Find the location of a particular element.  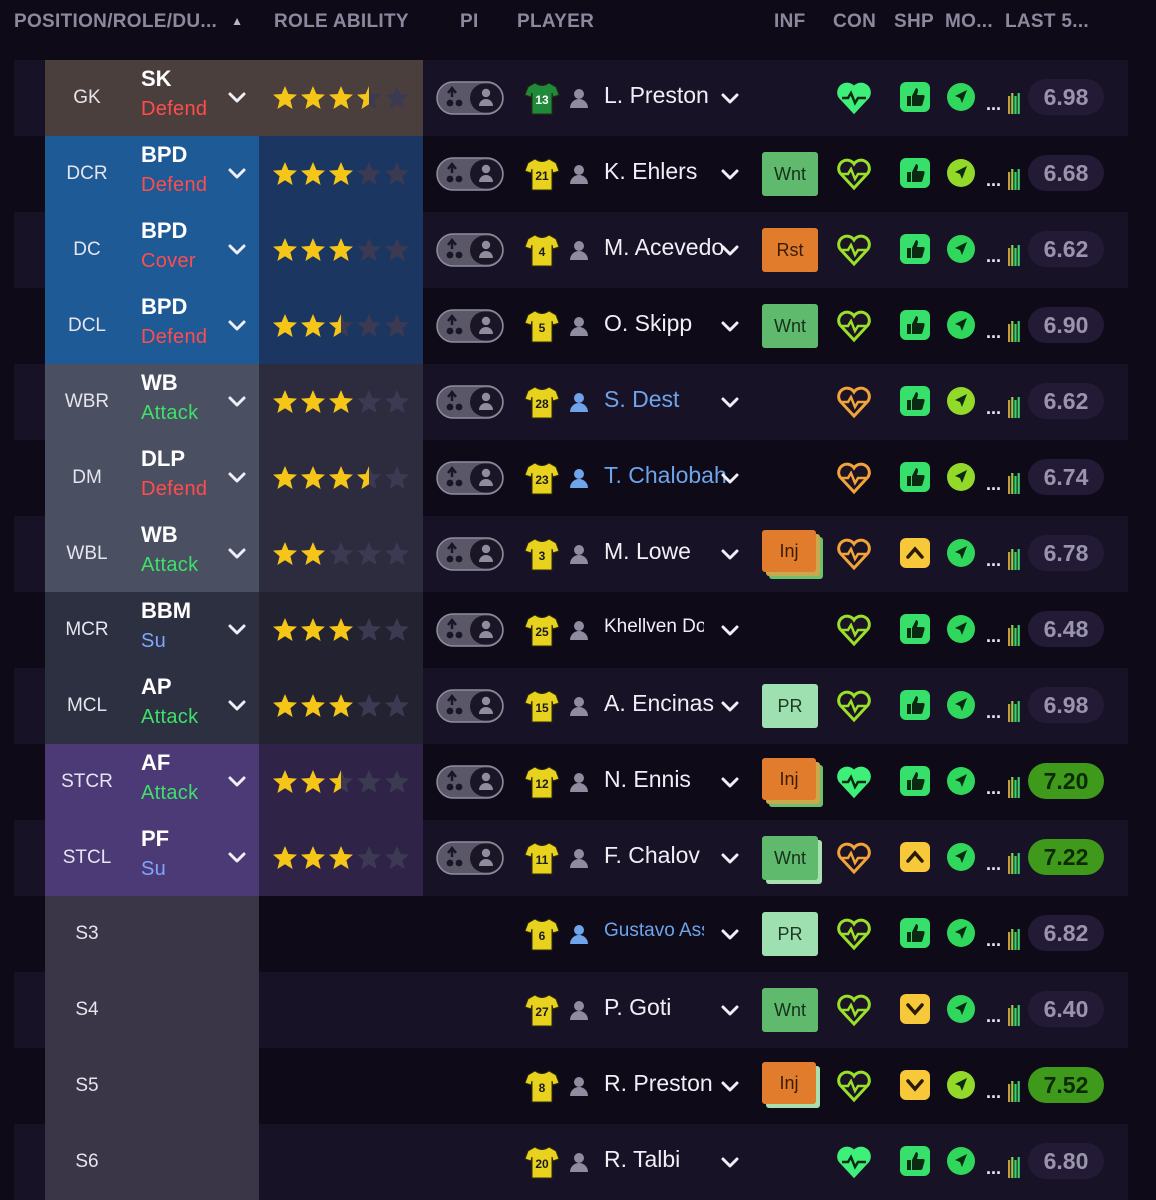

player-name: T. Chalobah is located at coordinates (665, 475).